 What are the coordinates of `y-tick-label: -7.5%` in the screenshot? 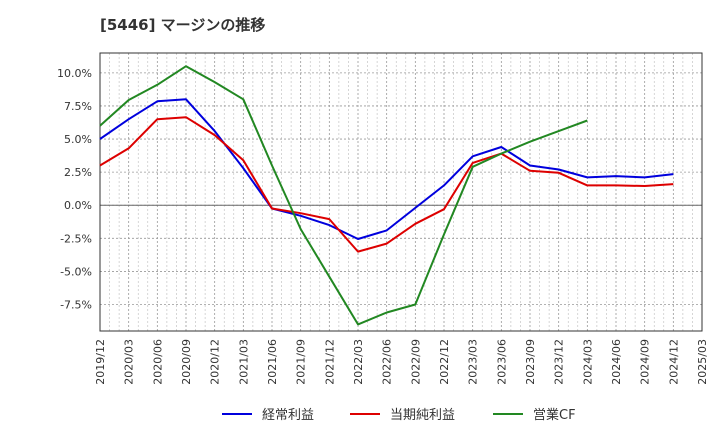 It's located at (76, 305).